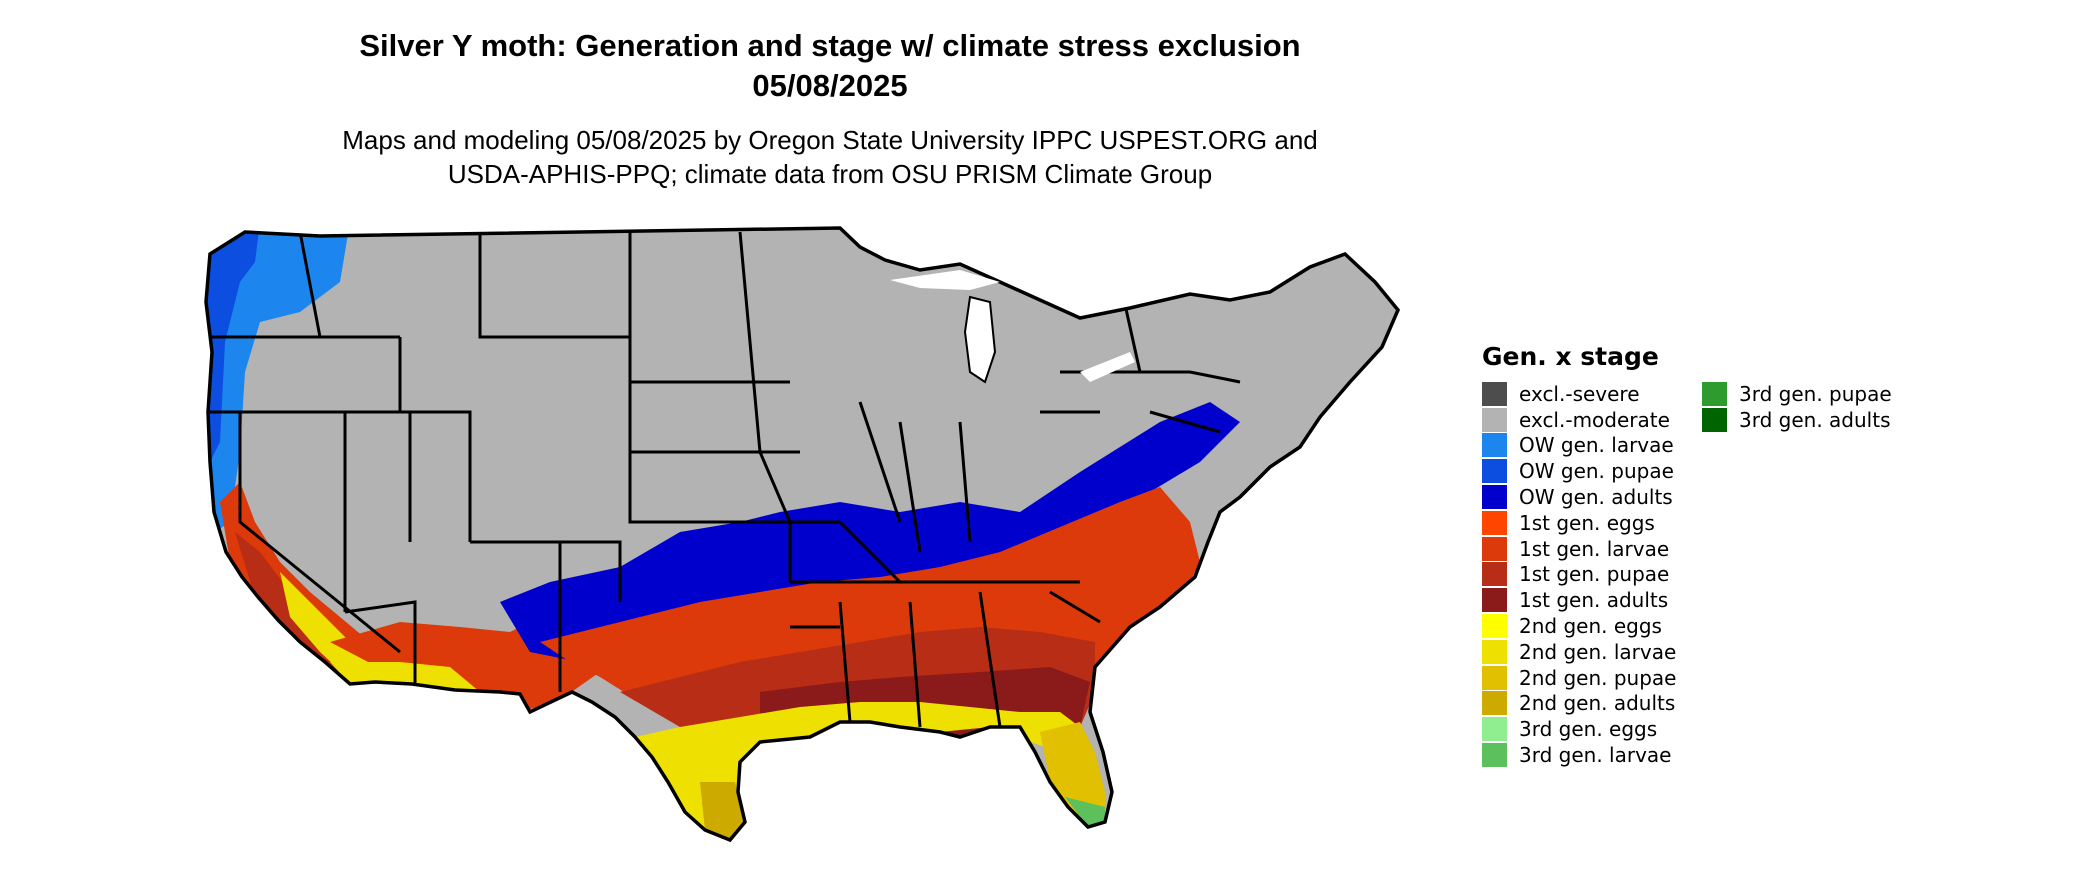  Describe the element at coordinates (1594, 574) in the screenshot. I see `legend-label: 1st gen. pupae` at that location.